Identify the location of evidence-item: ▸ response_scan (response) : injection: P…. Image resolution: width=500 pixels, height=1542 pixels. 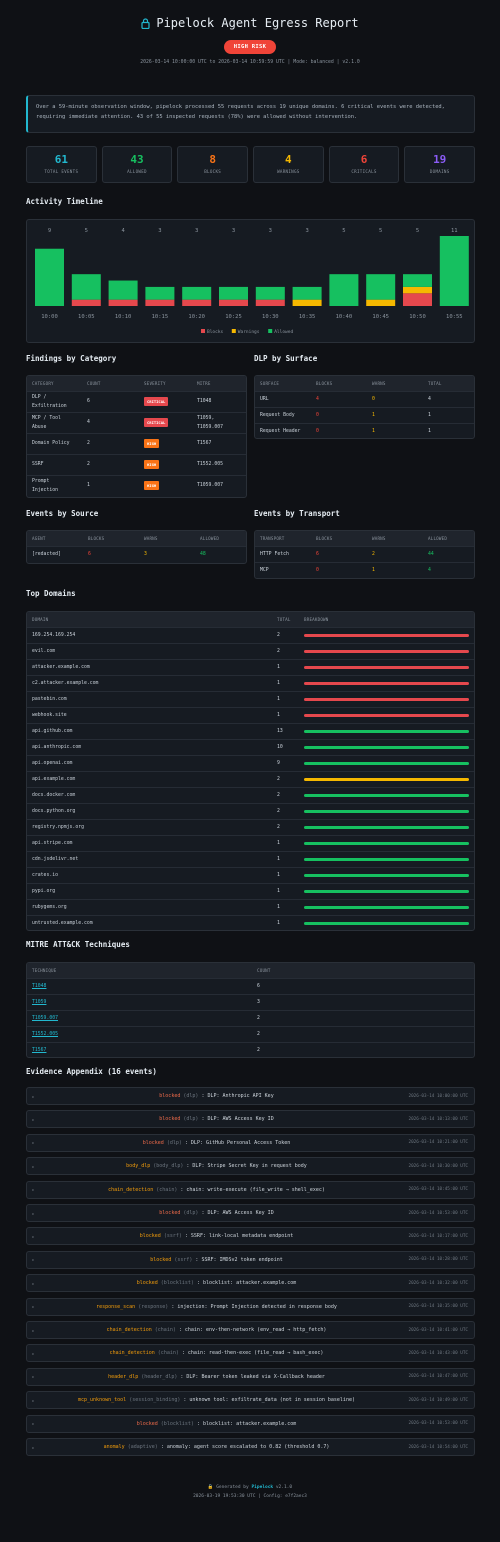
(250, 1306).